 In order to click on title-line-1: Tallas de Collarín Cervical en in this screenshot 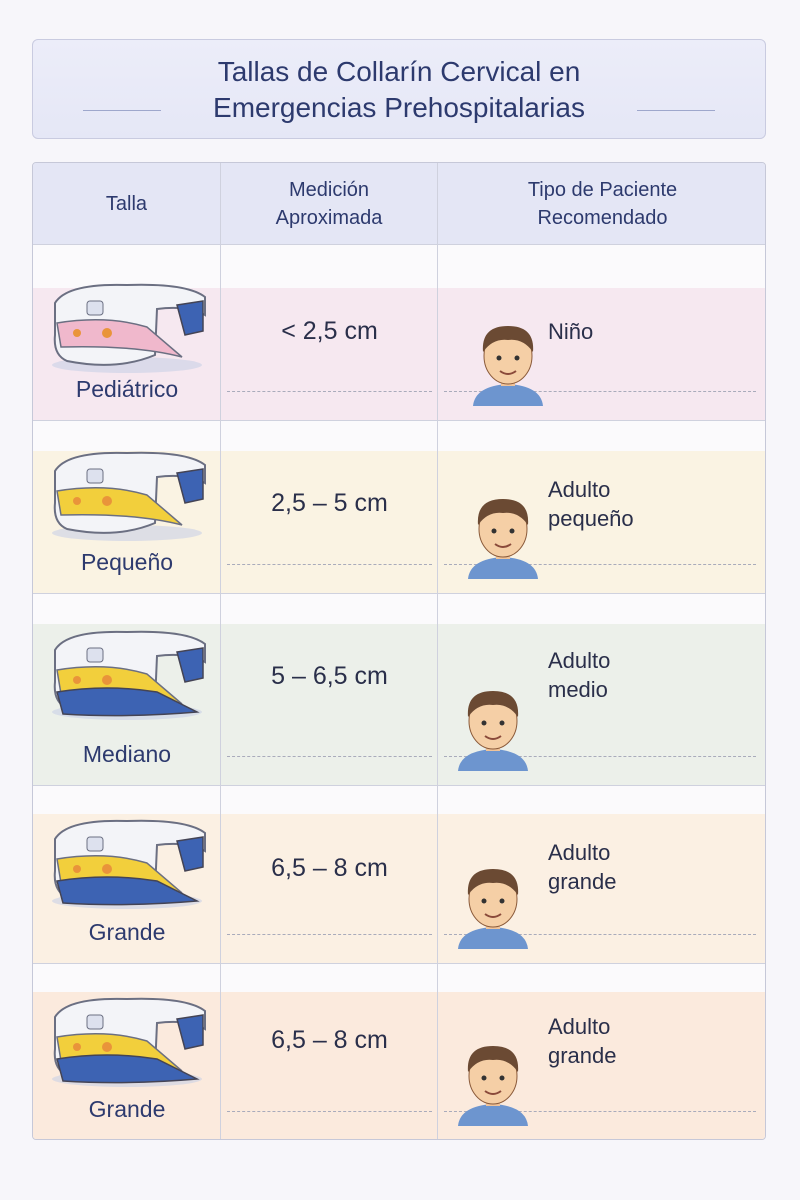, I will do `click(399, 71)`.